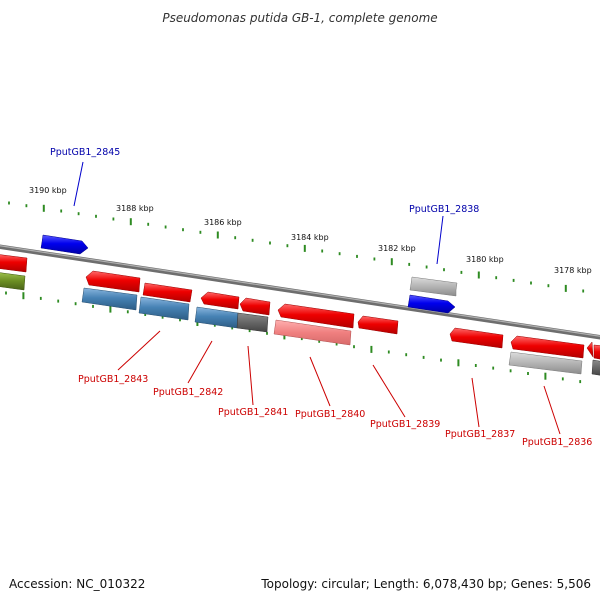 This screenshot has width=600, height=600. What do you see at coordinates (135, 208) in the screenshot?
I see `scale-label: 3188 kbp` at bounding box center [135, 208].